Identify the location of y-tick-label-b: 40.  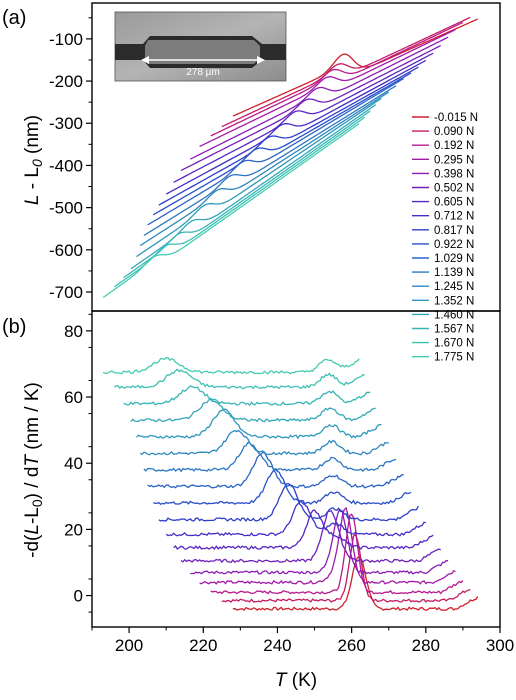
(73, 463).